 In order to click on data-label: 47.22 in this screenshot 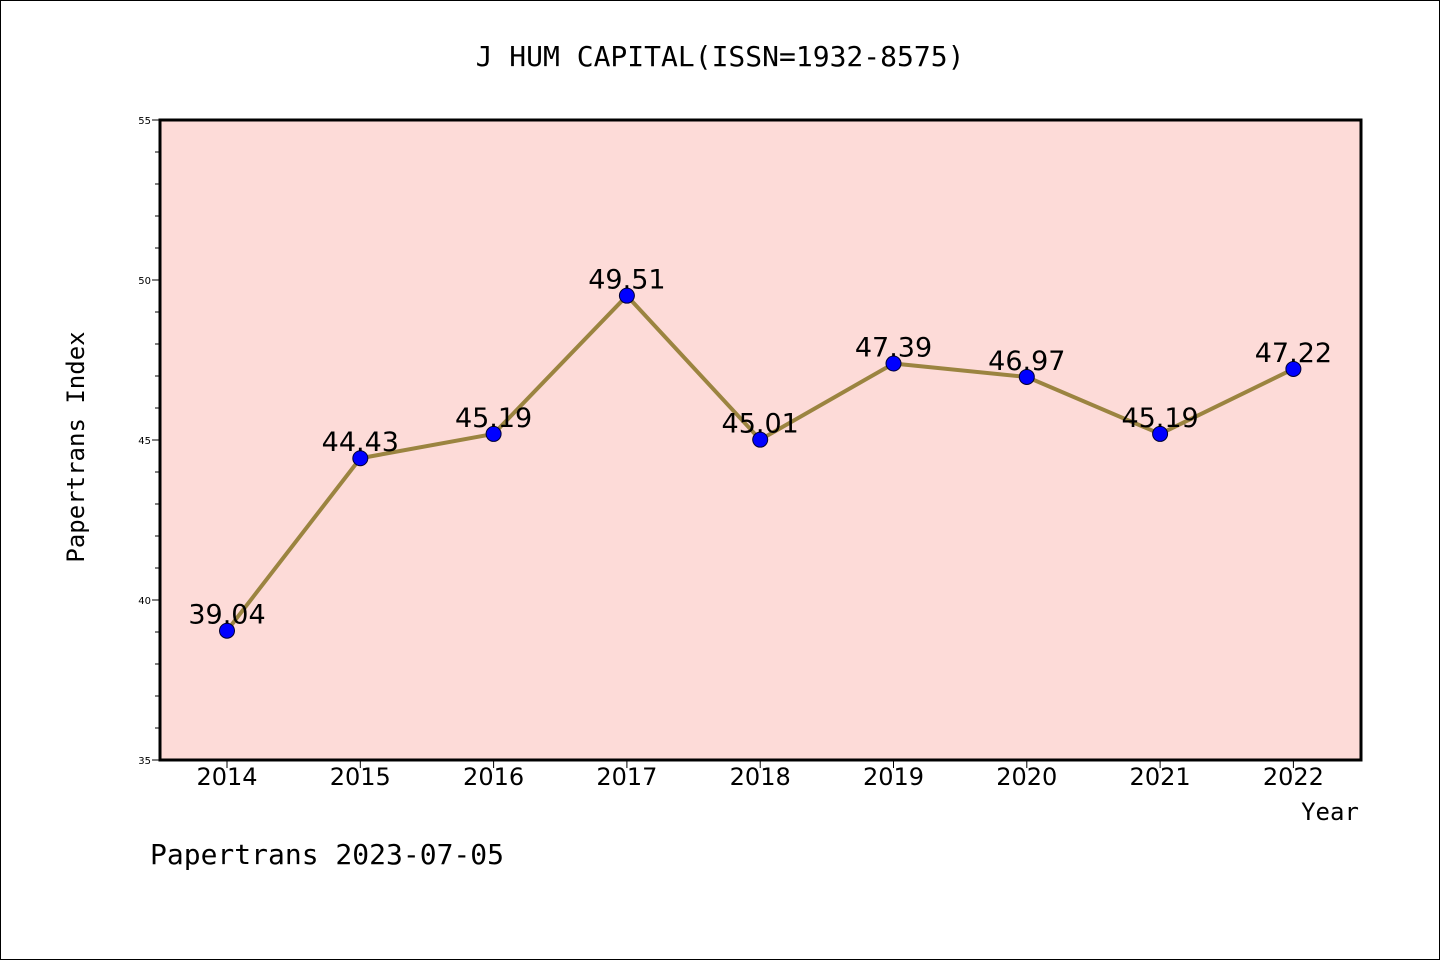, I will do `click(1293, 353)`.